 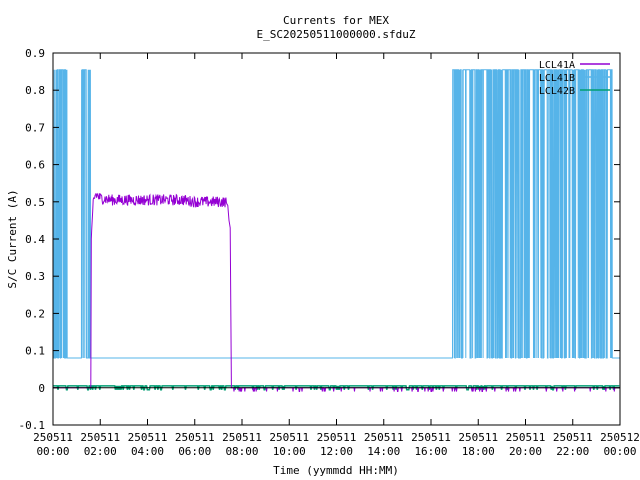 I want to click on y-tick-label: 0.8, so click(x=35, y=90).